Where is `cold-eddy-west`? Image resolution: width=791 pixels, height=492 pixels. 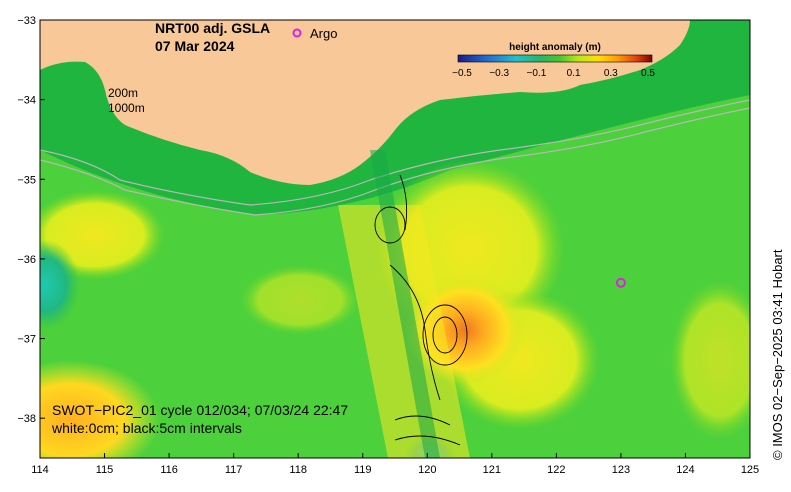
cold-eddy-west is located at coordinates (60, 285).